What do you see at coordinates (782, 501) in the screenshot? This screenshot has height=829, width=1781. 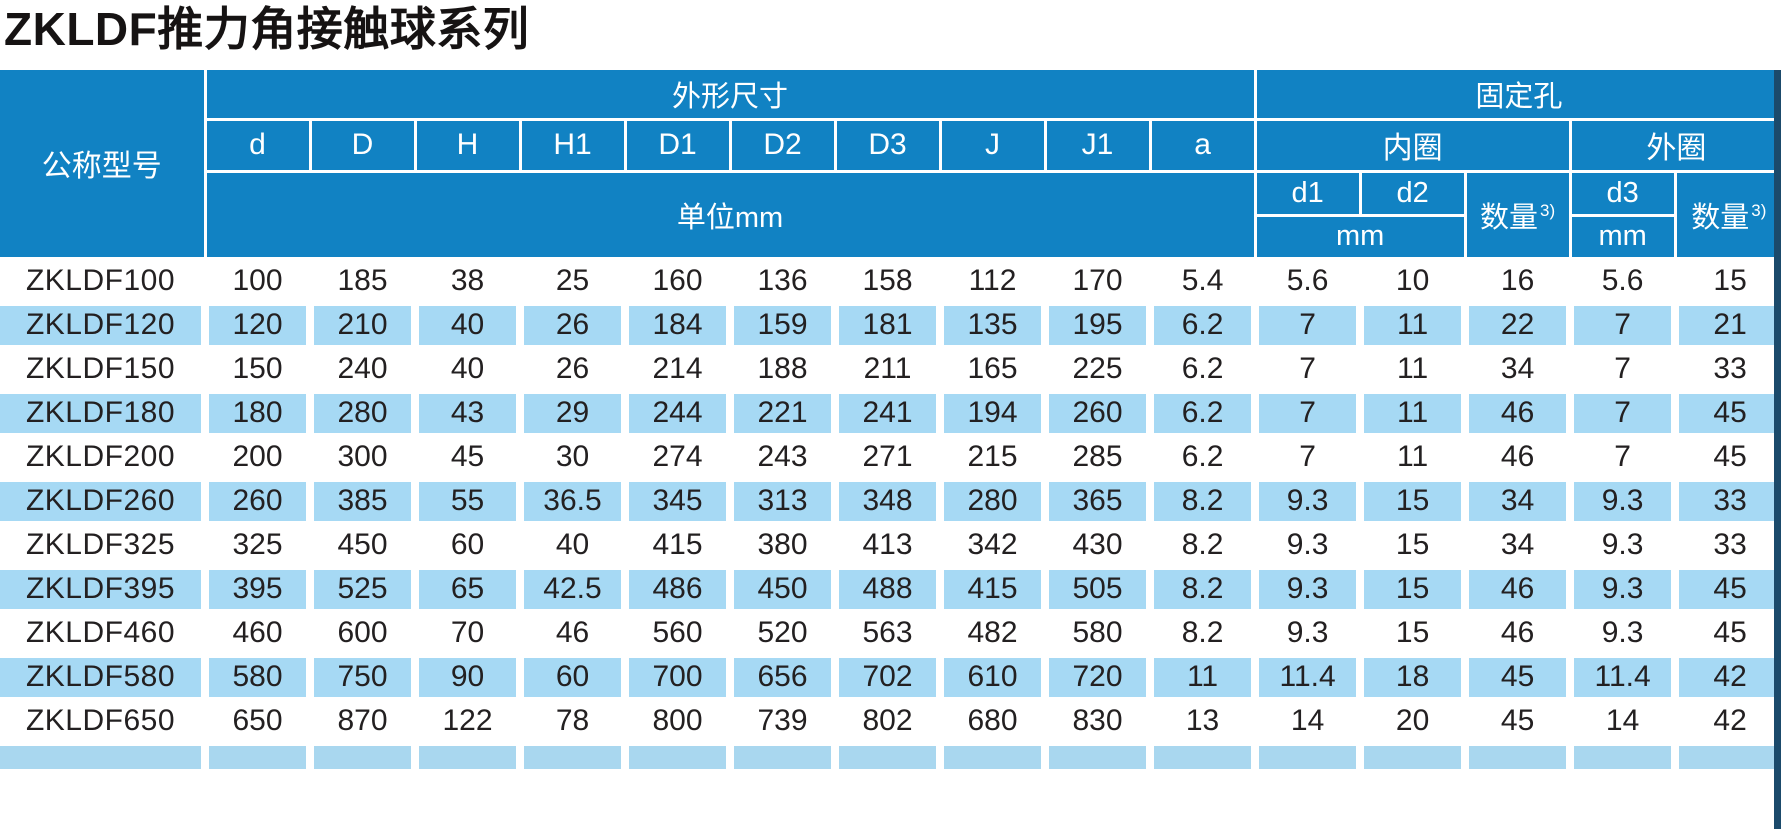 I see `value-cell: 313` at bounding box center [782, 501].